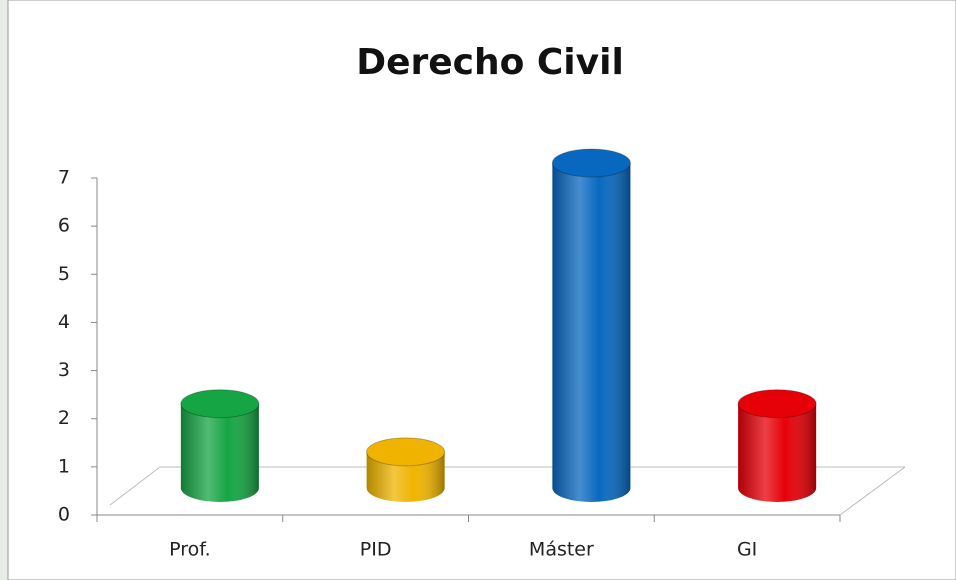 Image resolution: width=956 pixels, height=580 pixels. Describe the element at coordinates (376, 550) in the screenshot. I see `x-tick-label: PID` at that location.